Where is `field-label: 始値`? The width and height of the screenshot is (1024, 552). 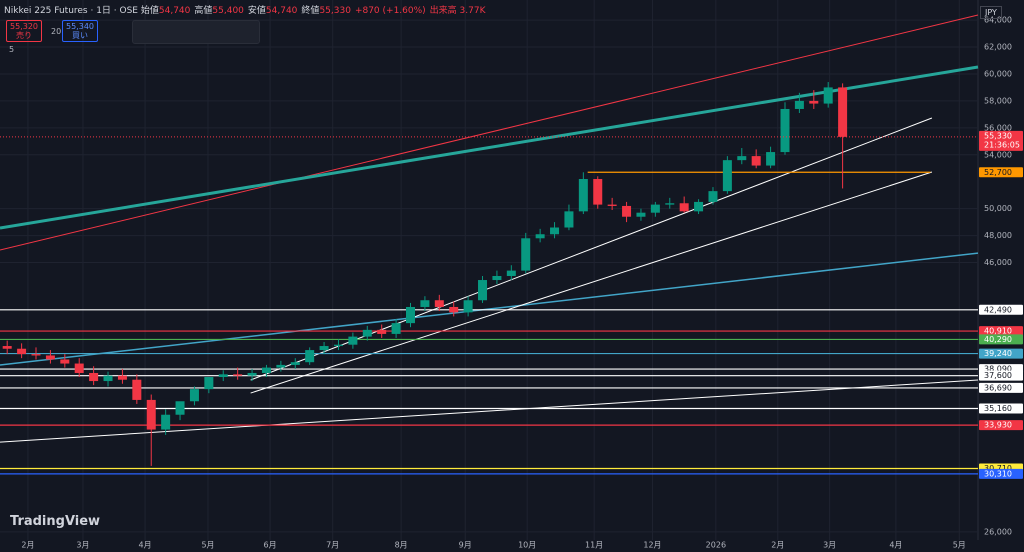
field-label: 始値 is located at coordinates (149, 11).